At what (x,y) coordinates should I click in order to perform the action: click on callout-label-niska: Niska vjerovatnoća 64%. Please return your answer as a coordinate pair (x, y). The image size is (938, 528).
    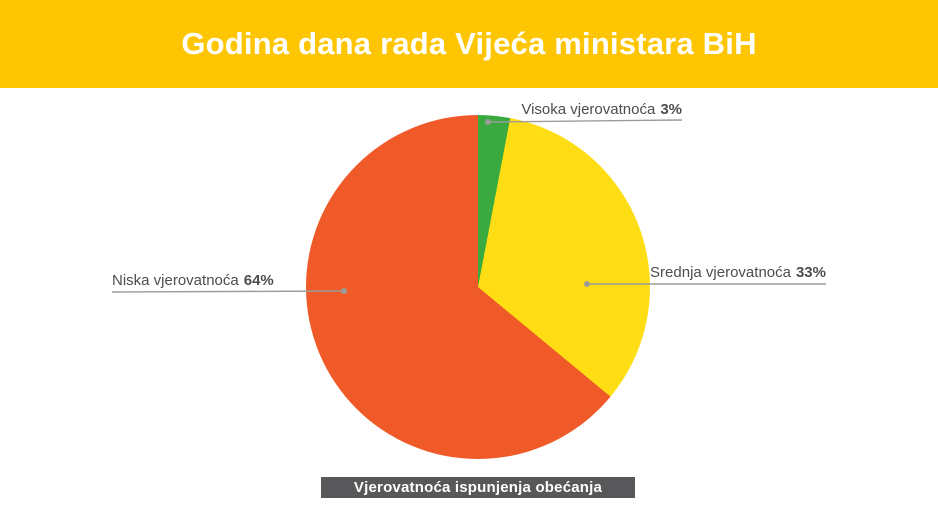
    Looking at the image, I should click on (193, 281).